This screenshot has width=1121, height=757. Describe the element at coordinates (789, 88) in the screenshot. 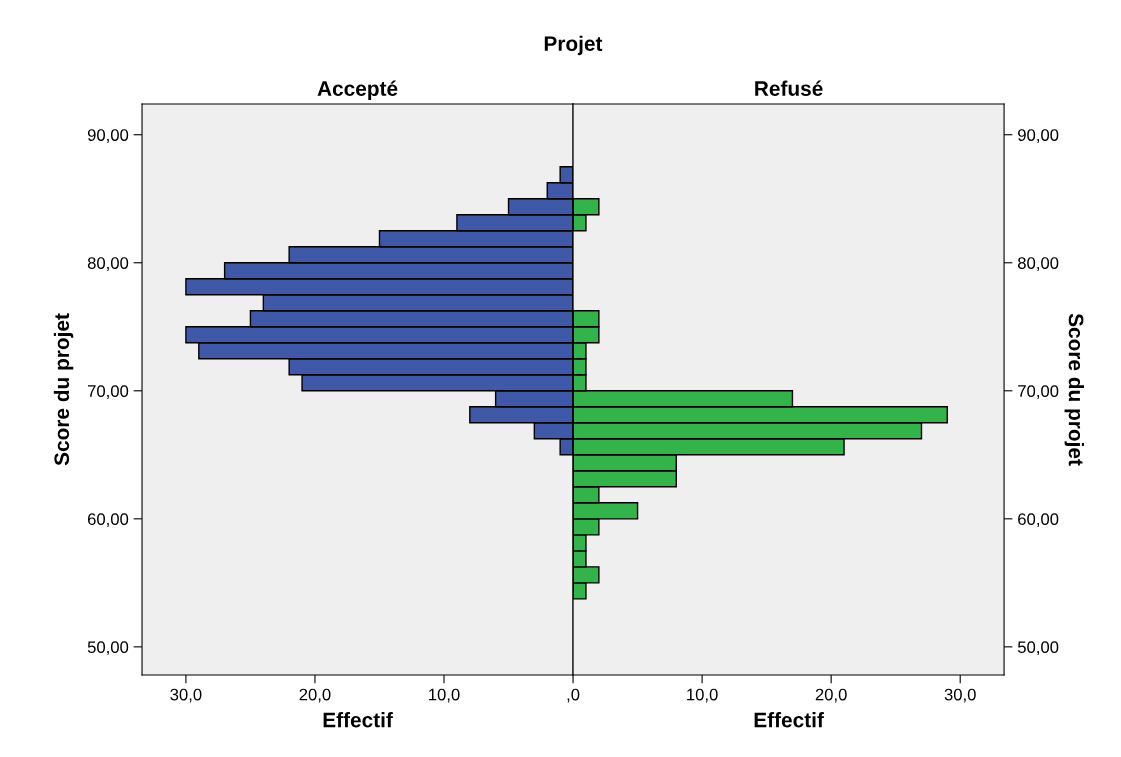

I see `chart-title: Refusé` at that location.